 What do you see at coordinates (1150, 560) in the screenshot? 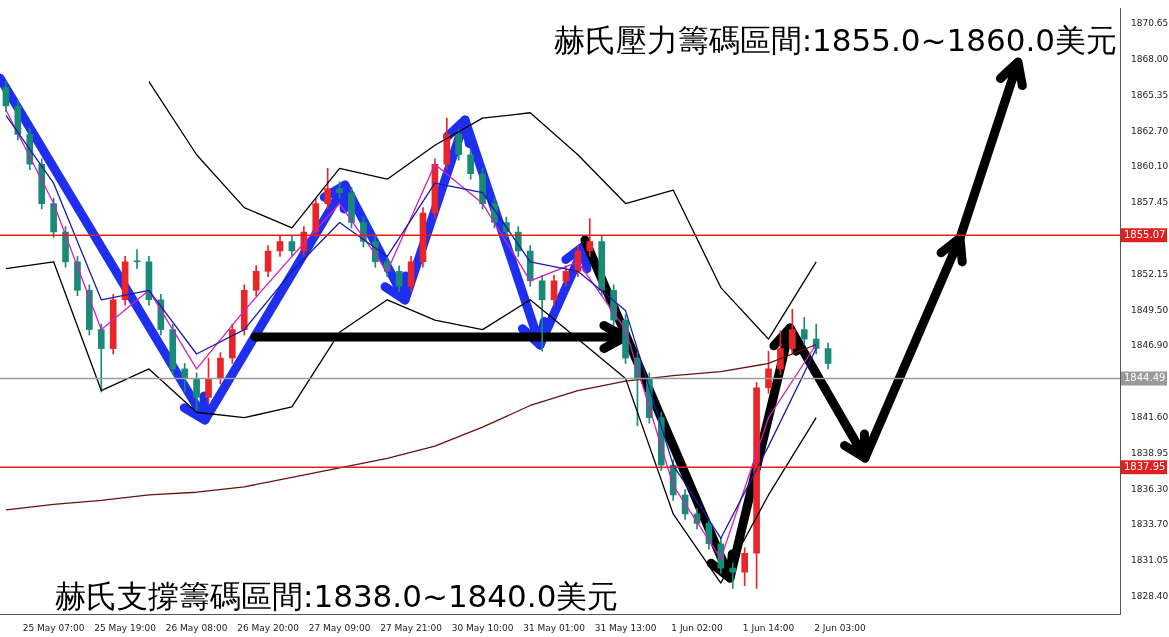
I see `y-tick-label: 1831.05` at bounding box center [1150, 560].